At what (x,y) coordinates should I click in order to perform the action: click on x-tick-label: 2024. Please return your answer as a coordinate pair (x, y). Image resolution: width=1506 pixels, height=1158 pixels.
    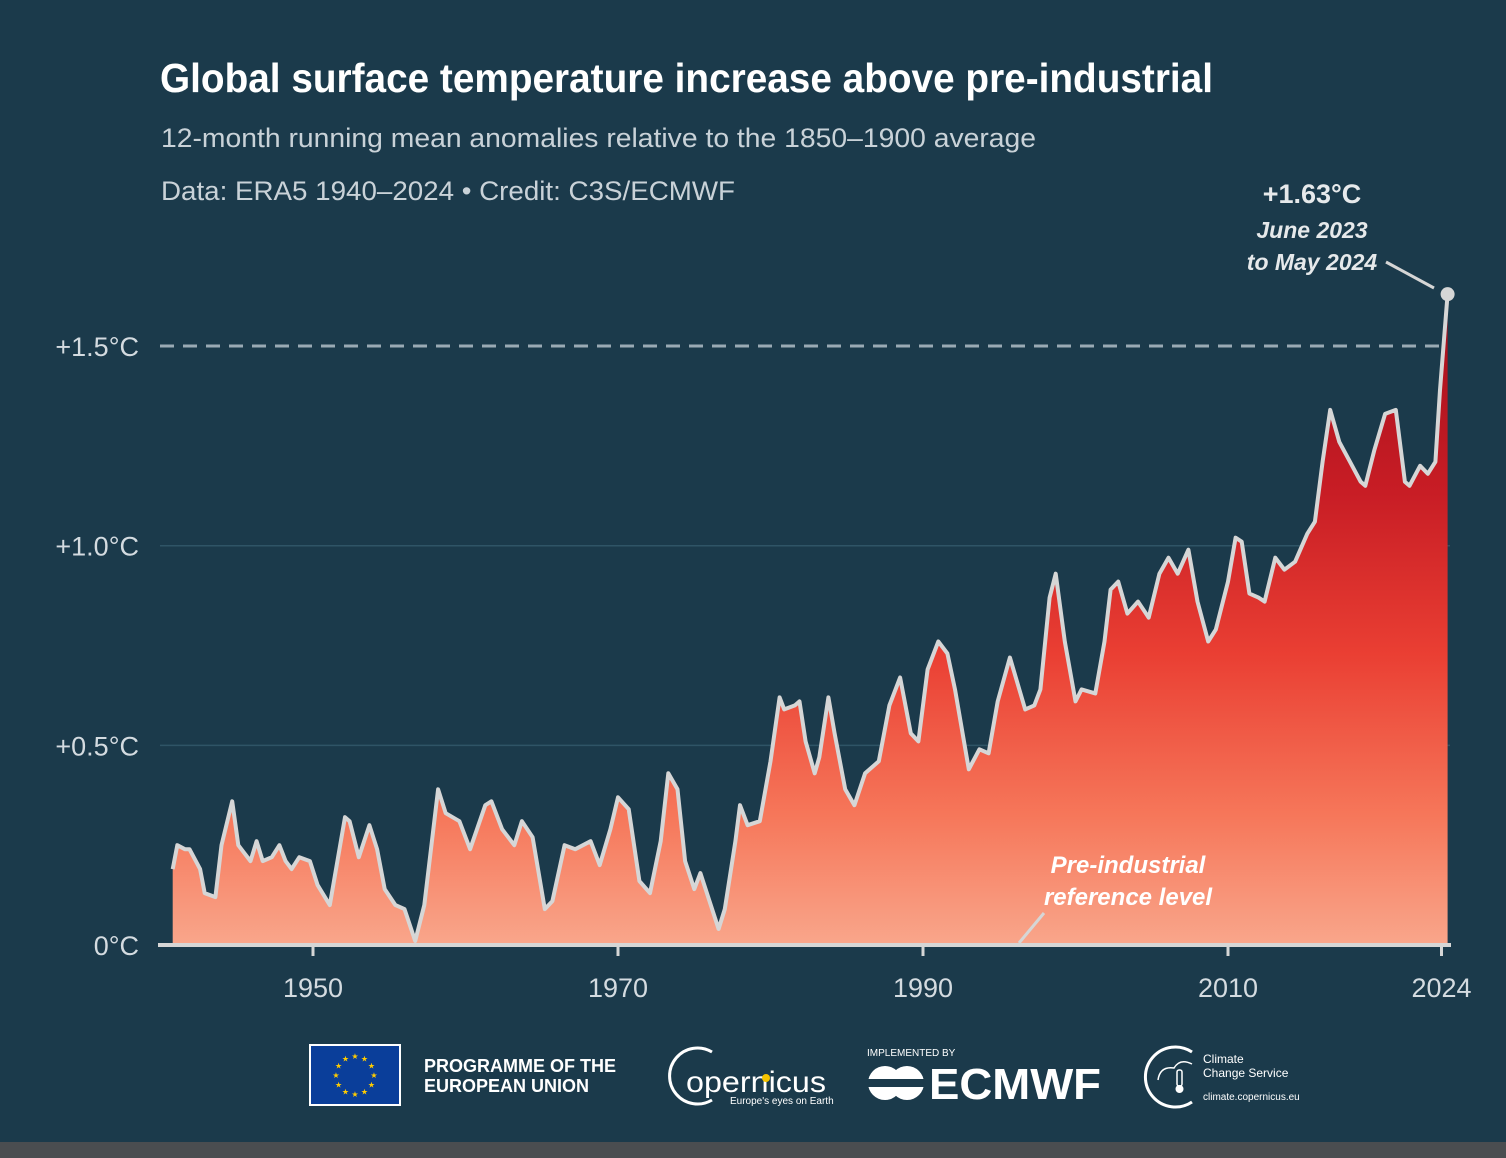
    Looking at the image, I should click on (1441, 988).